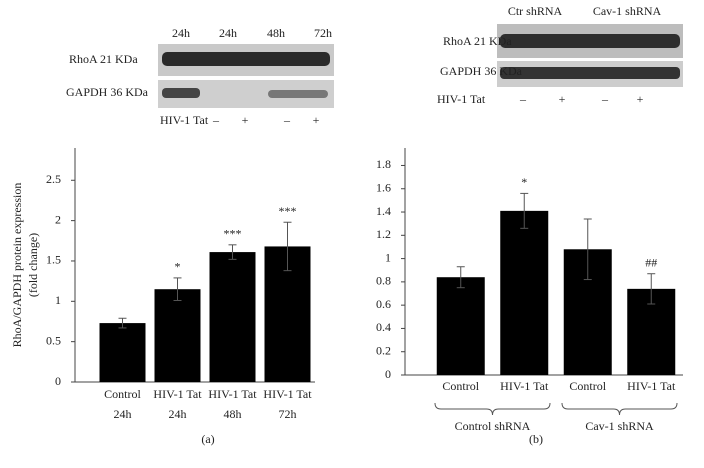 The height and width of the screenshot is (468, 704). What do you see at coordinates (383, 281) in the screenshot?
I see `y-tick-label: 0.8` at bounding box center [383, 281].